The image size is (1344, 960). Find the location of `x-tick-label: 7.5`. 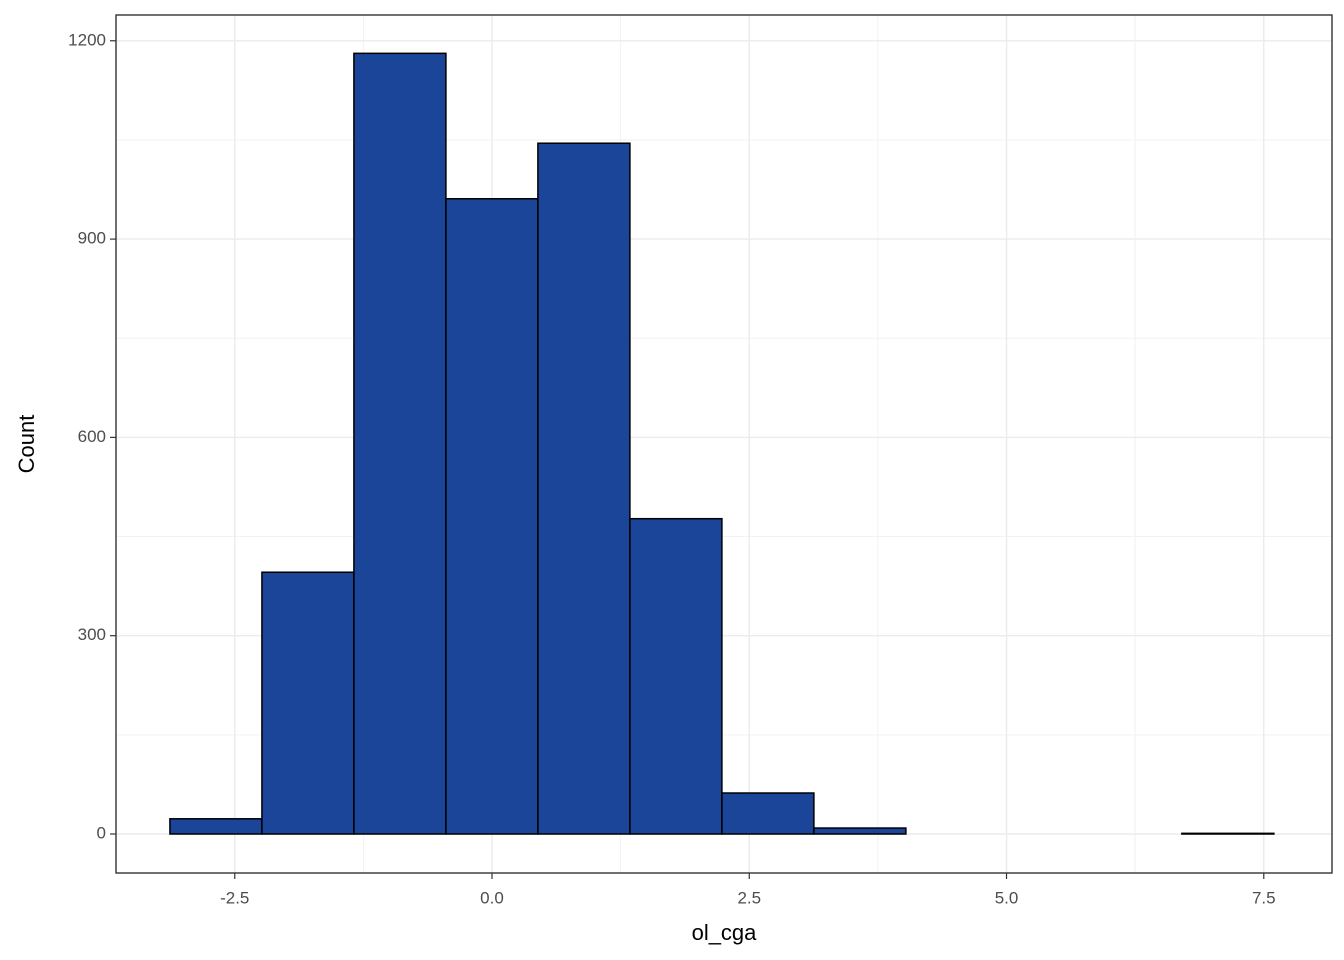

x-tick-label: 7.5 is located at coordinates (1264, 897).